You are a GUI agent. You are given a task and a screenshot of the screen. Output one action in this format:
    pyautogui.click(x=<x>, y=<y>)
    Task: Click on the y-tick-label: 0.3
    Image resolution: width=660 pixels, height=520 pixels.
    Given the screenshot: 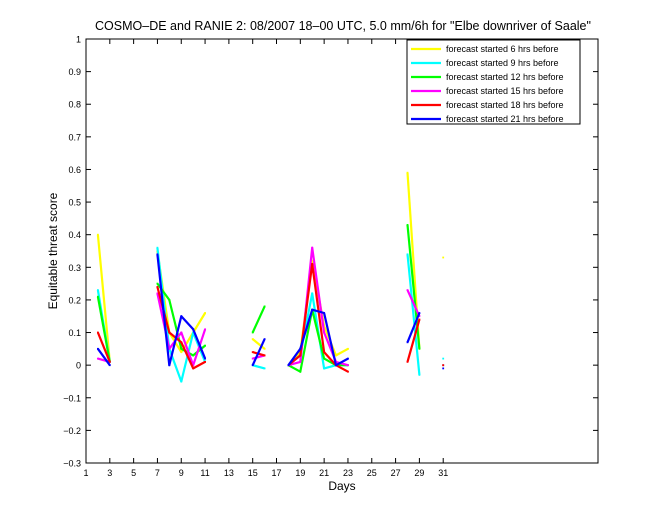 What is the action you would take?
    pyautogui.click(x=74, y=268)
    